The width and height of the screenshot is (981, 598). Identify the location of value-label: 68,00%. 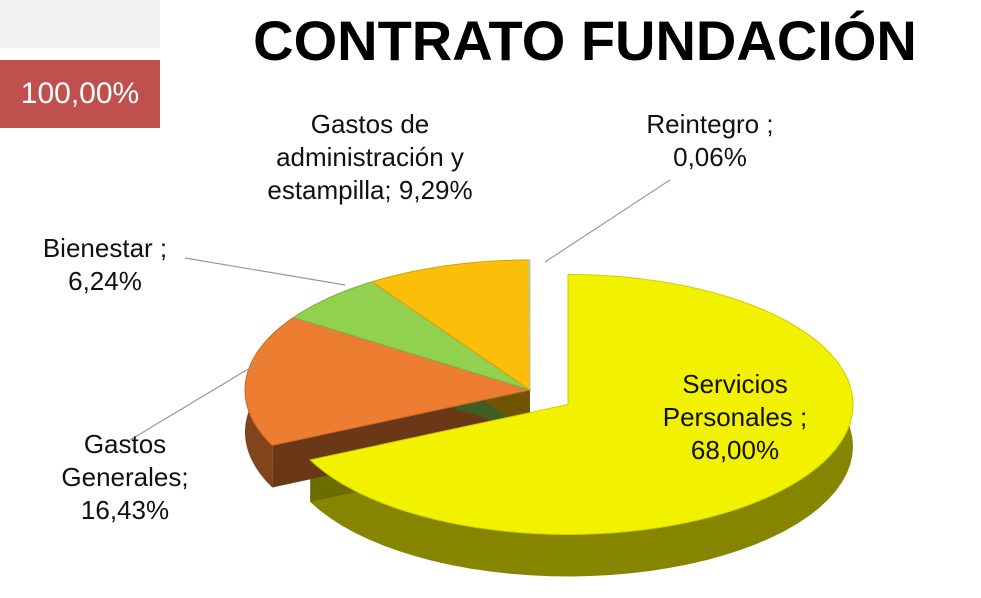
(735, 450).